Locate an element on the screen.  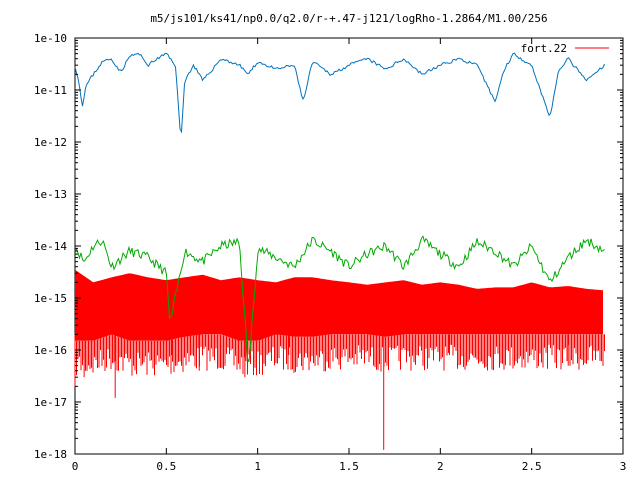
y-tick-label: 1e-11 is located at coordinates (50, 90).